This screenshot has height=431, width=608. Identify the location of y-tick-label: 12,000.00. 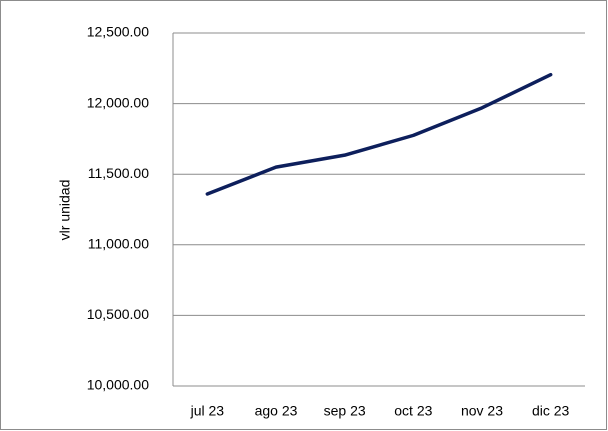
(118, 102).